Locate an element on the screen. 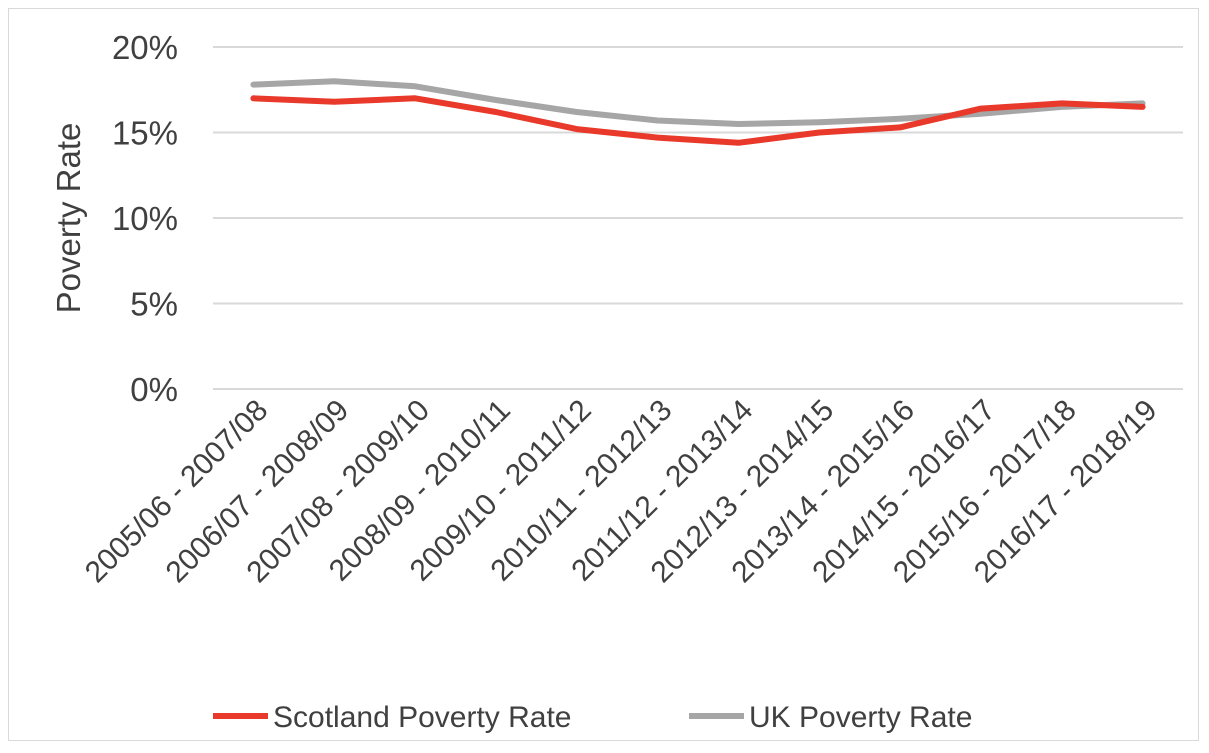  legend-label: Scotland Poverty Rate is located at coordinates (422, 717).